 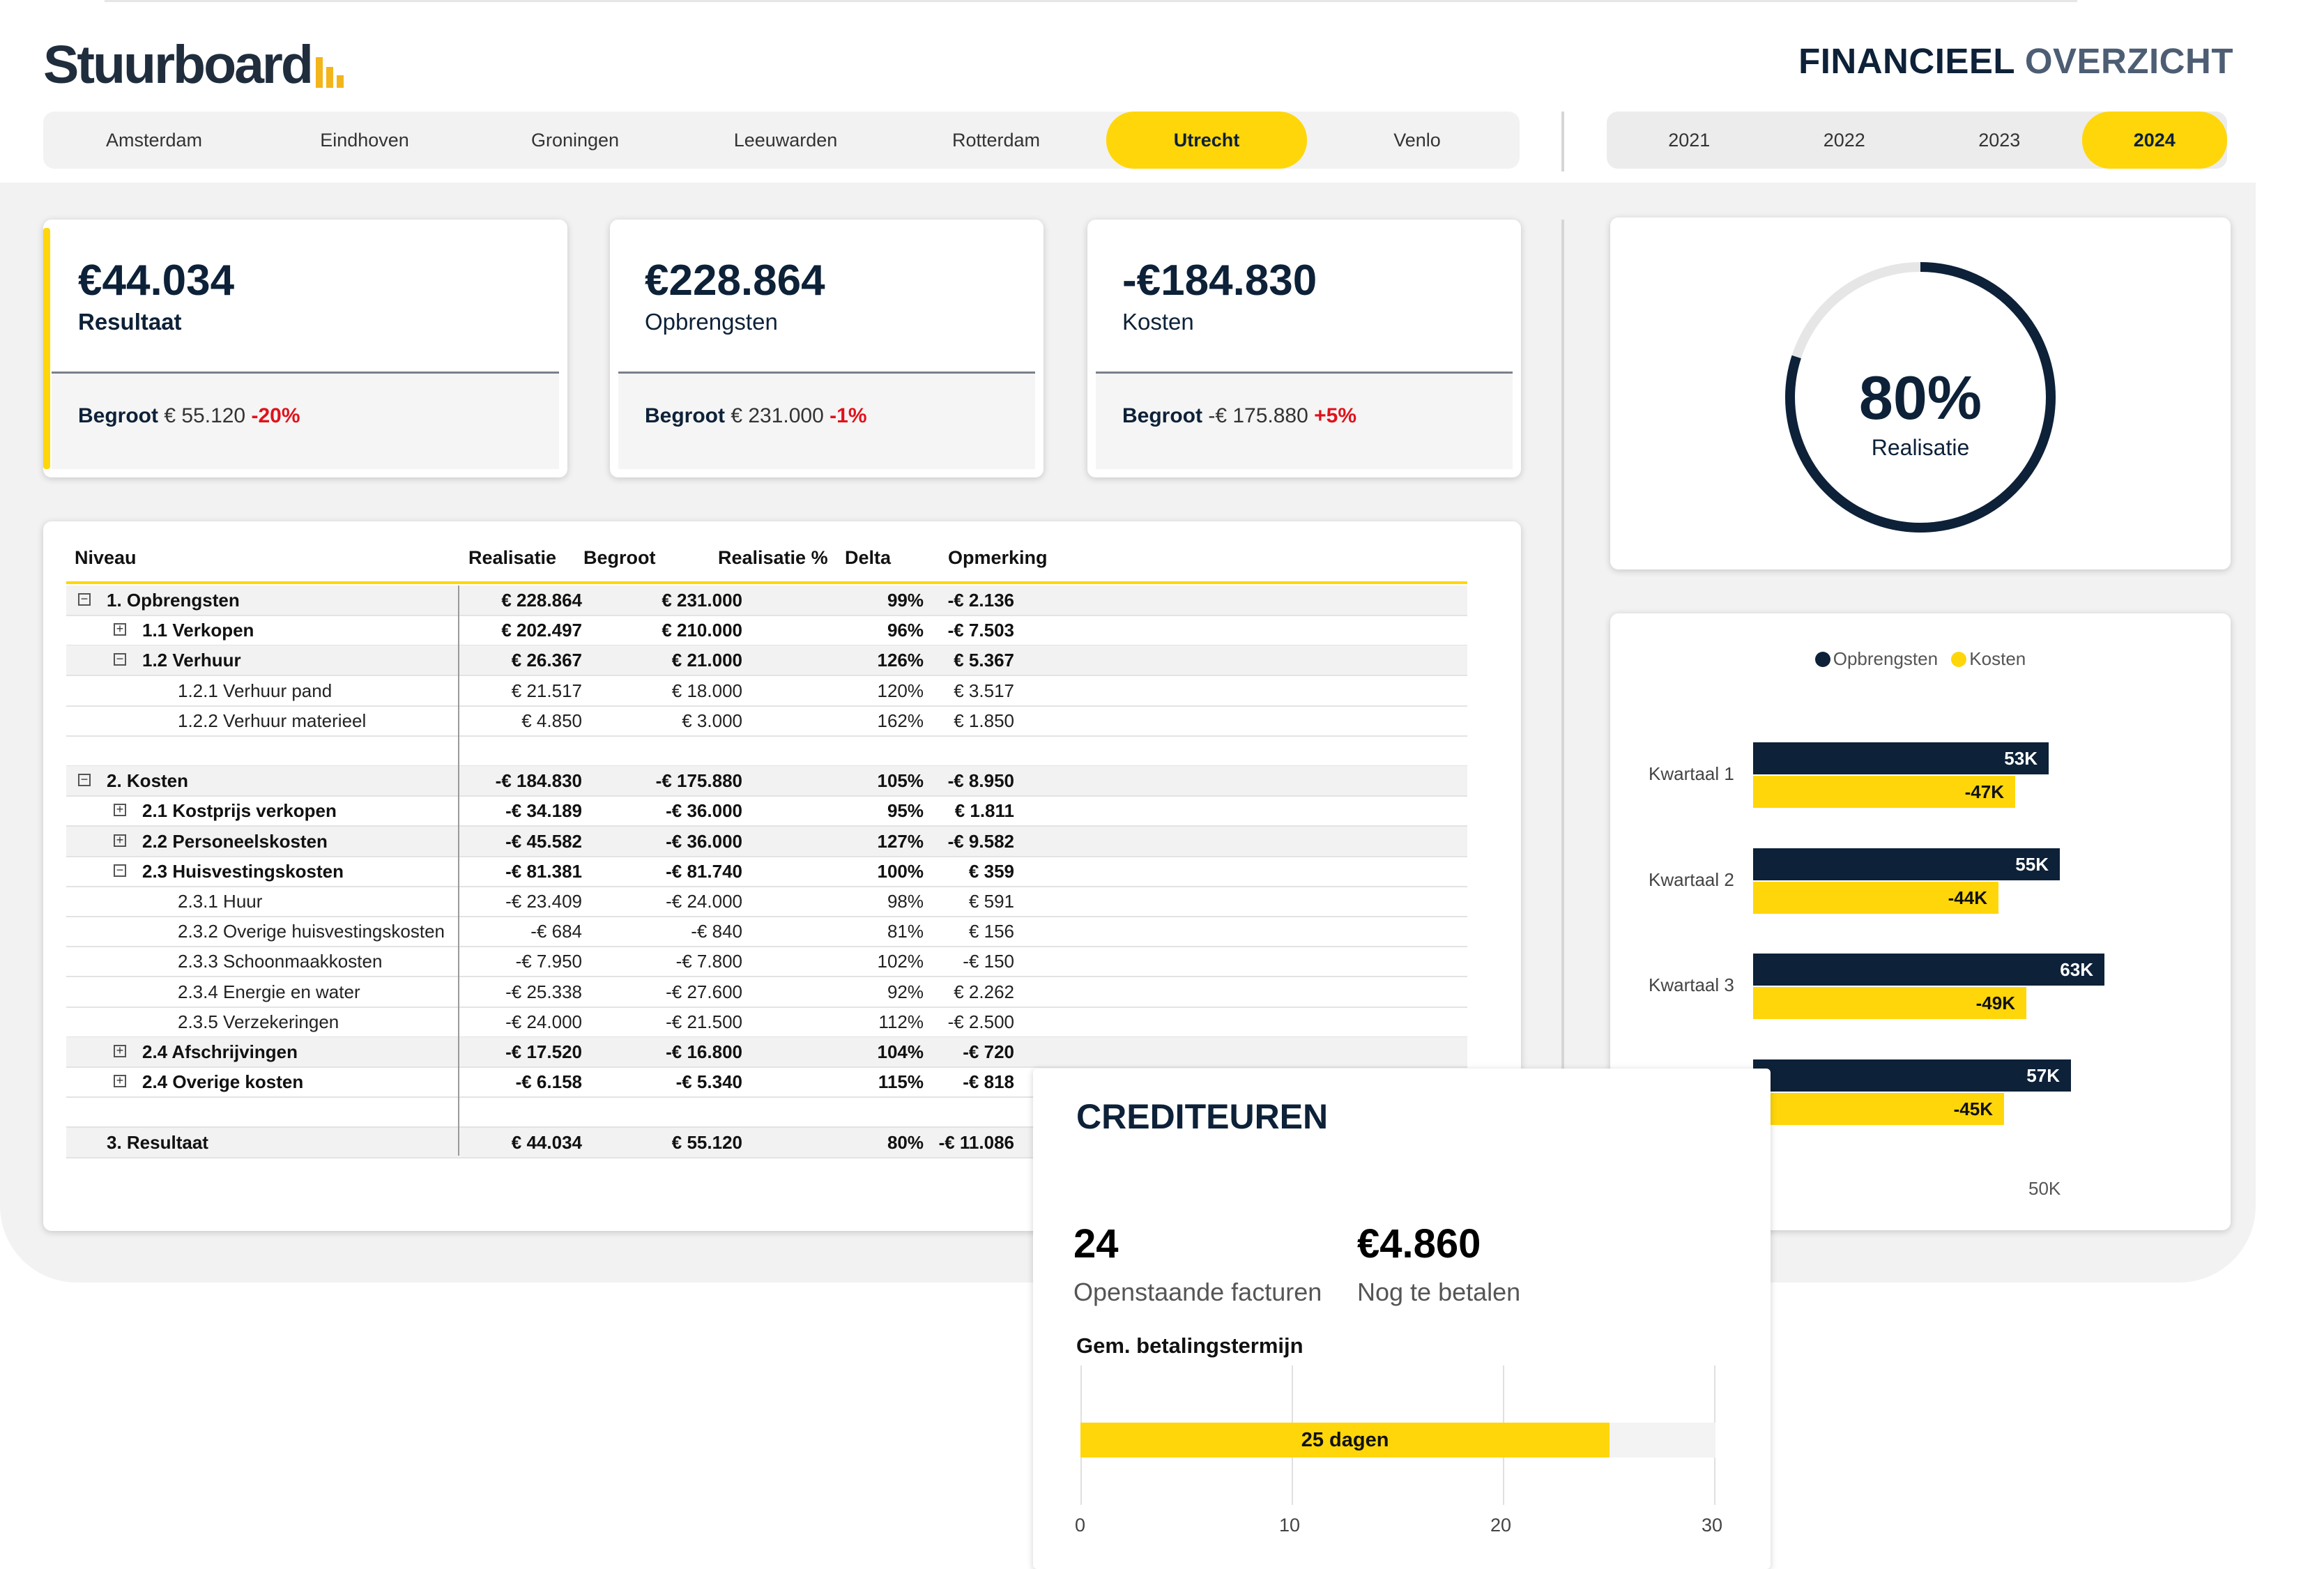 What do you see at coordinates (1206, 140) in the screenshot?
I see `city-utrecht: Utrecht` at bounding box center [1206, 140].